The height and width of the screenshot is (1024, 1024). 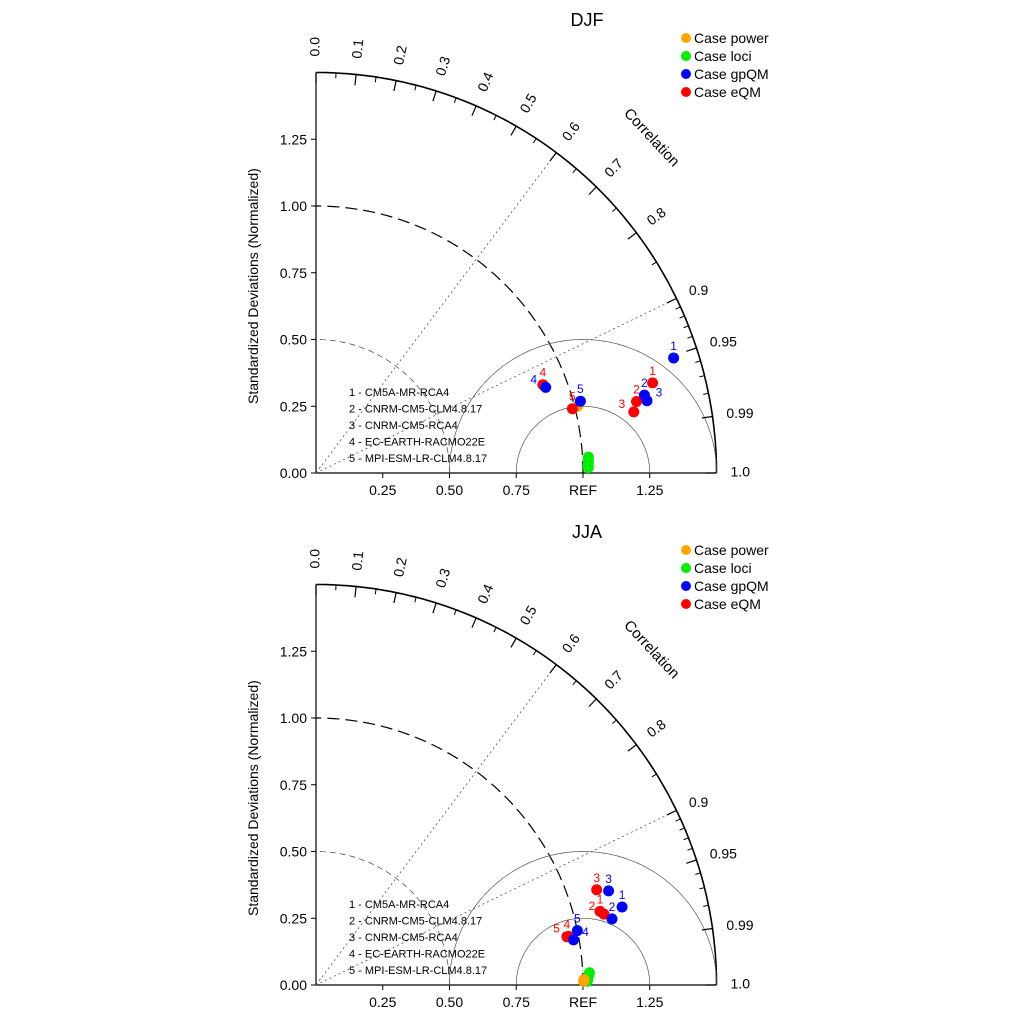 I want to click on correlation-axis-label: Correlation, so click(x=651, y=137).